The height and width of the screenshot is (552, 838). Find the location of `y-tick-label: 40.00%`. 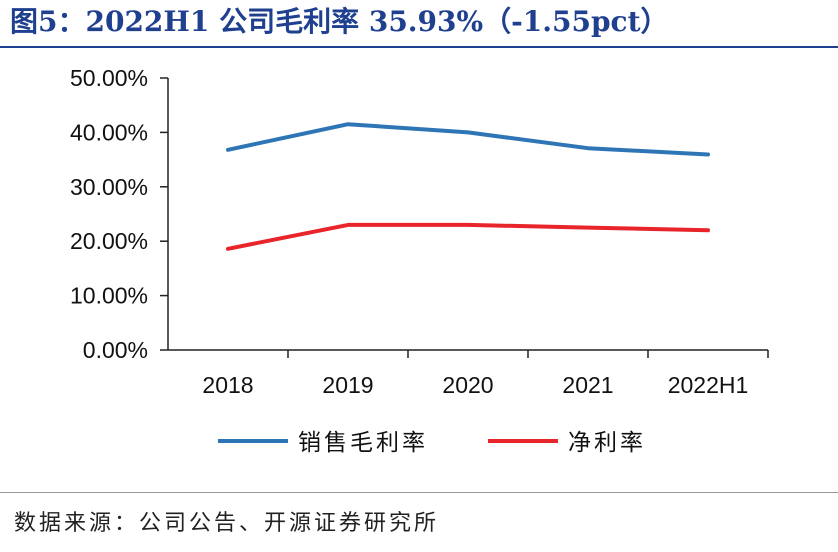

y-tick-label: 40.00% is located at coordinates (109, 132).